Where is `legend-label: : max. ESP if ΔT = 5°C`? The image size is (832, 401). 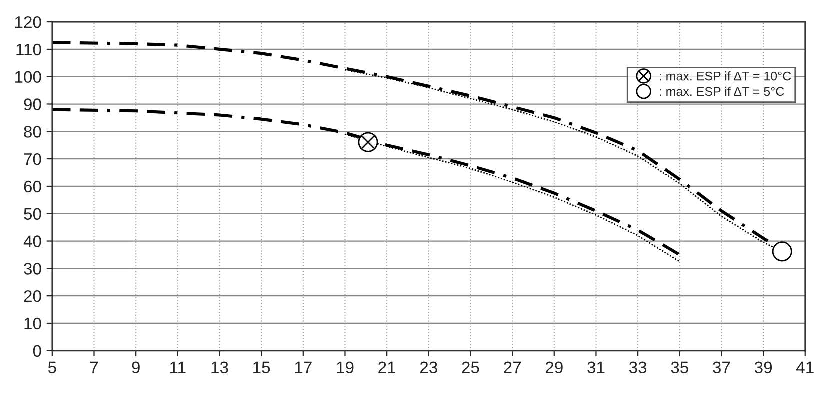 legend-label: : max. ESP if ΔT = 5°C is located at coordinates (722, 91).